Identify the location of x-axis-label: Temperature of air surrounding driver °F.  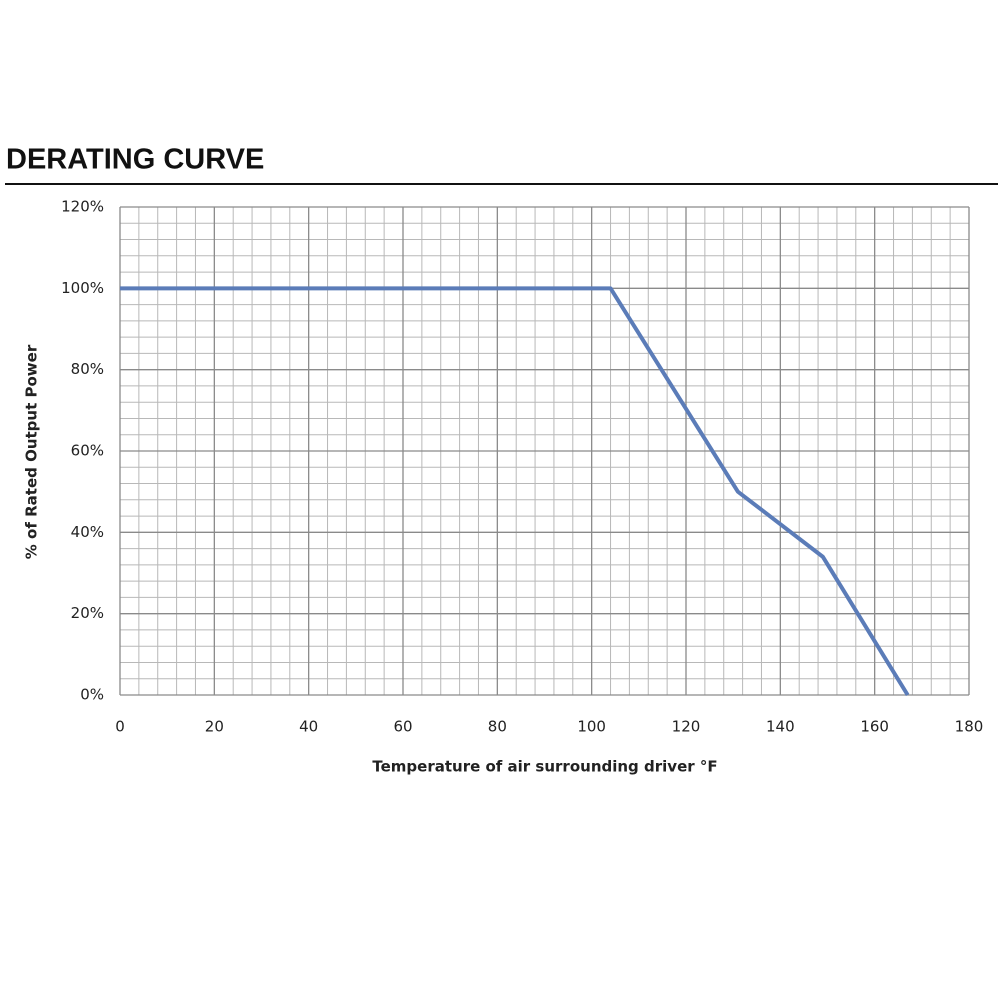
(544, 767).